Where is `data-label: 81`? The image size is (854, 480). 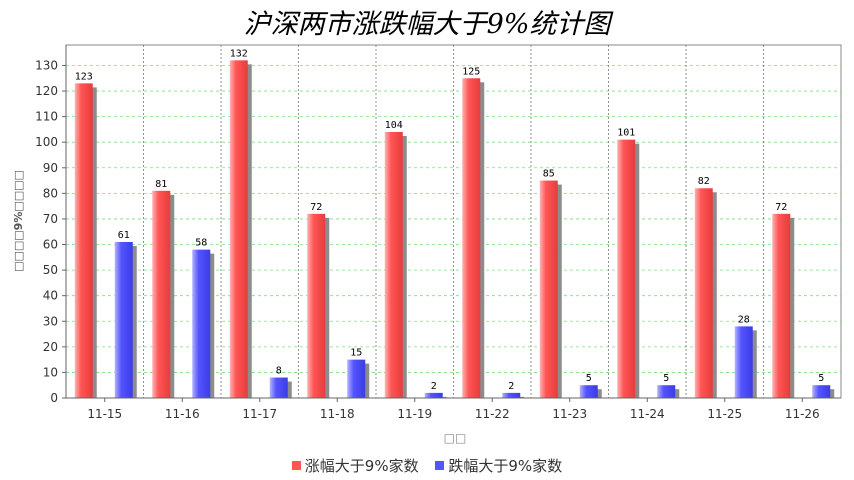
data-label: 81 is located at coordinates (161, 184).